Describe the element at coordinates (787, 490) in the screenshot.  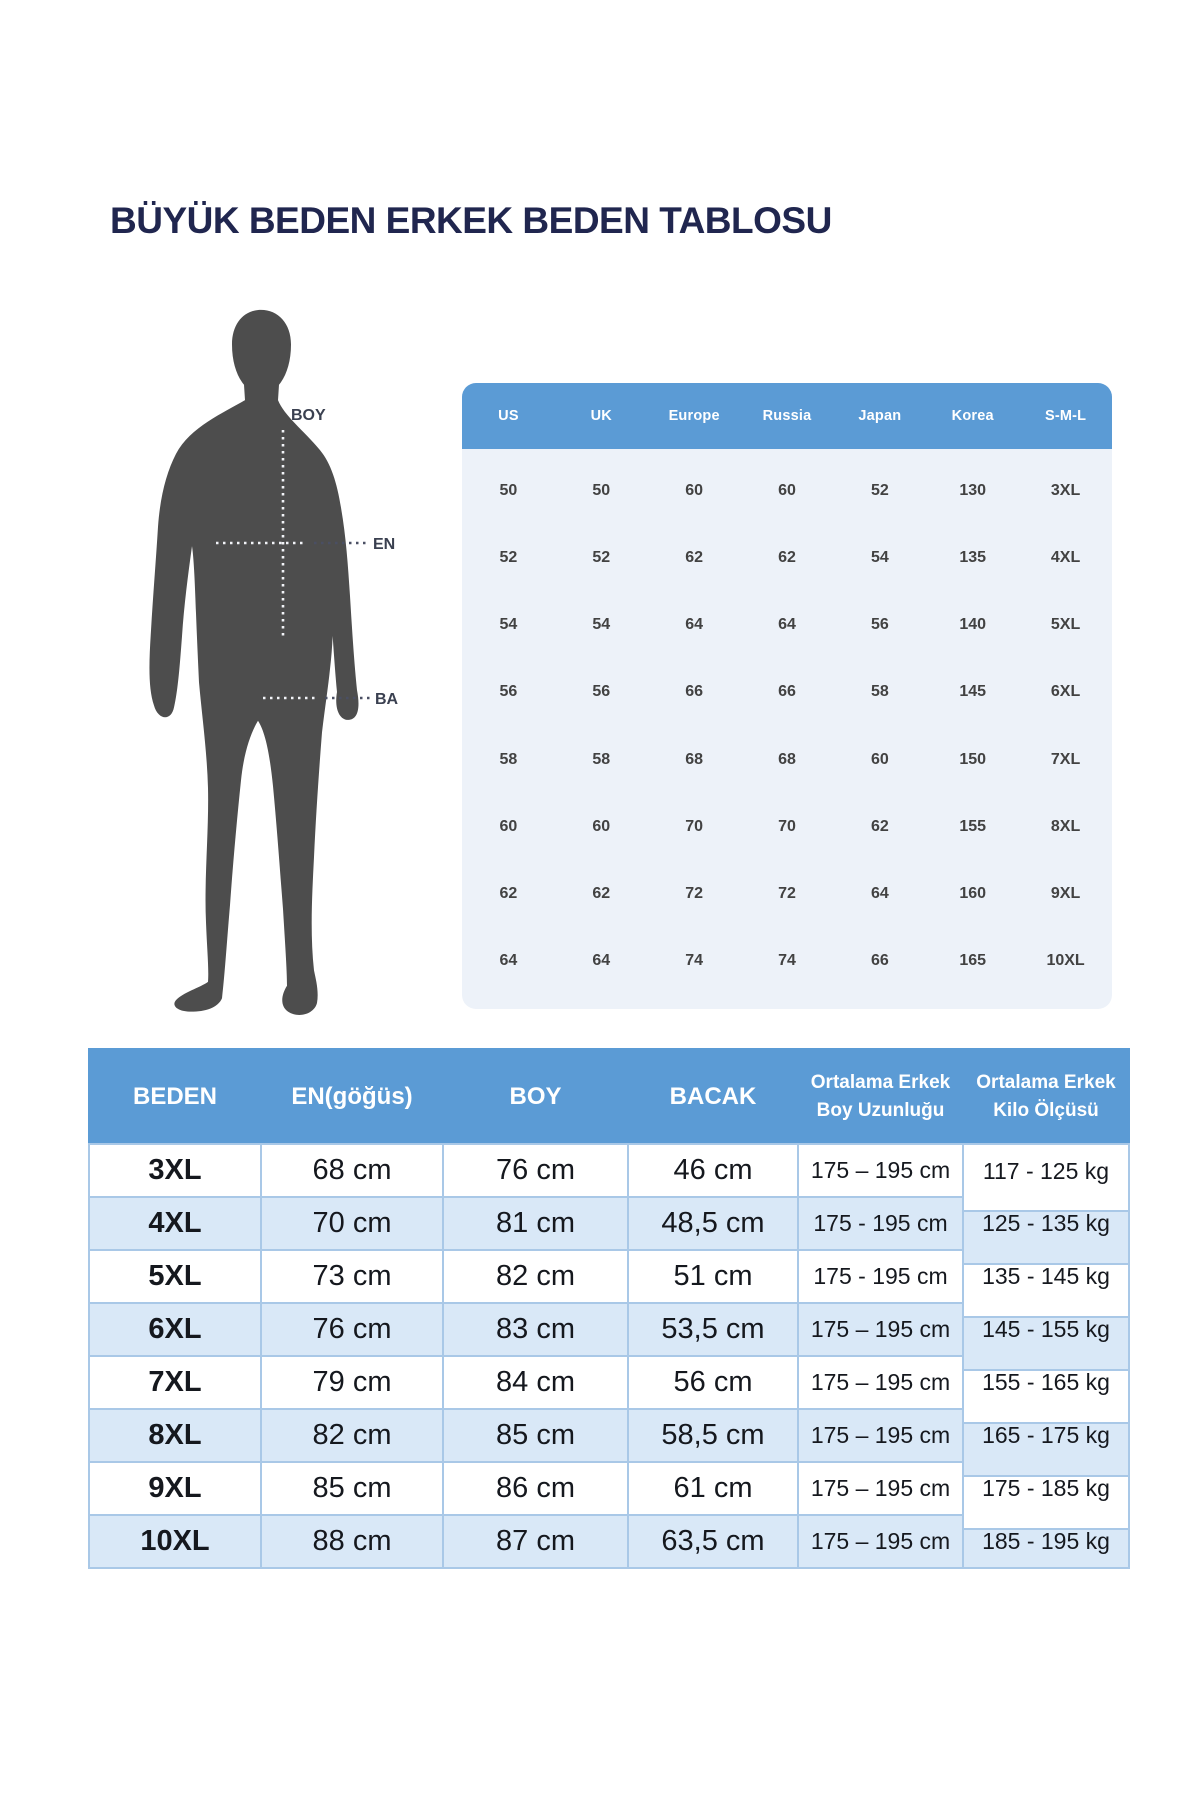
I see `intl-cell-russia: 60` at that location.